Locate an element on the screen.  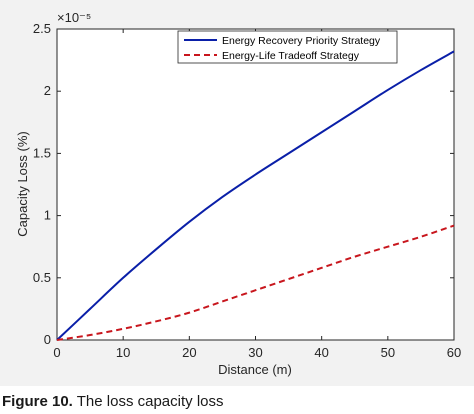
y-tick-label: 2.5 is located at coordinates (42, 28).